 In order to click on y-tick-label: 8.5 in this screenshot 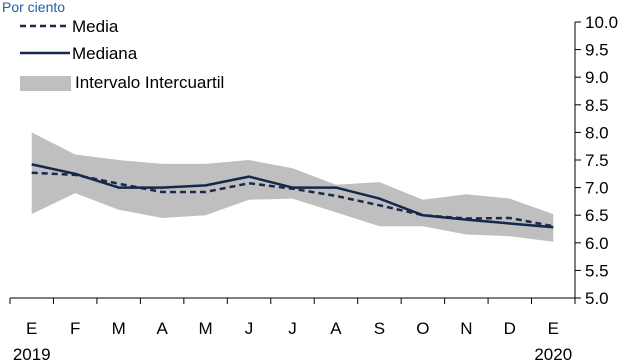, I will do `click(597, 105)`.